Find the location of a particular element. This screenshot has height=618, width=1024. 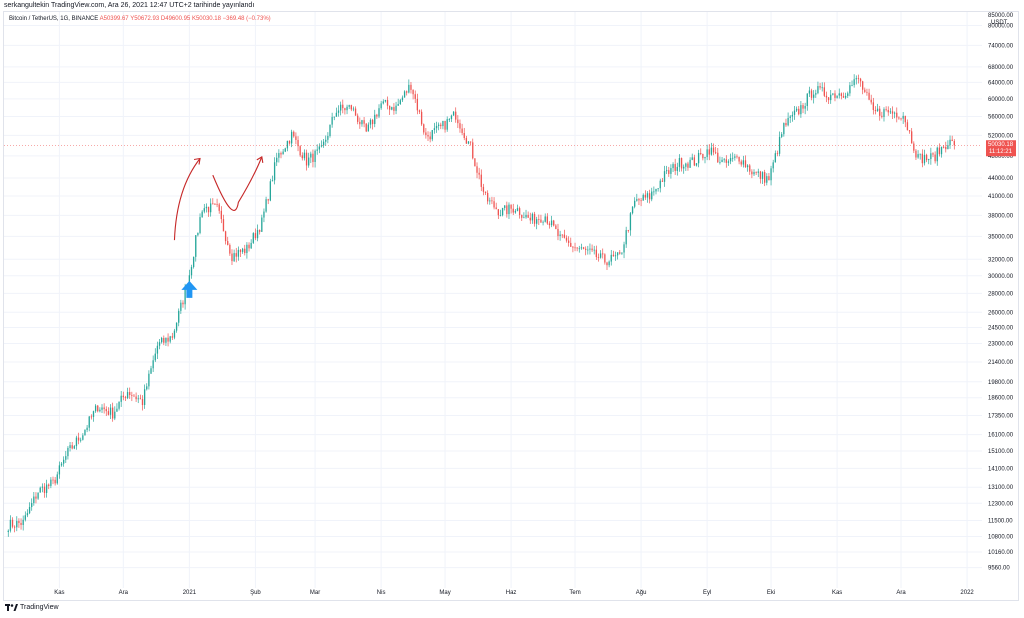

price-tick-label: 14100.00 is located at coordinates (1001, 469).